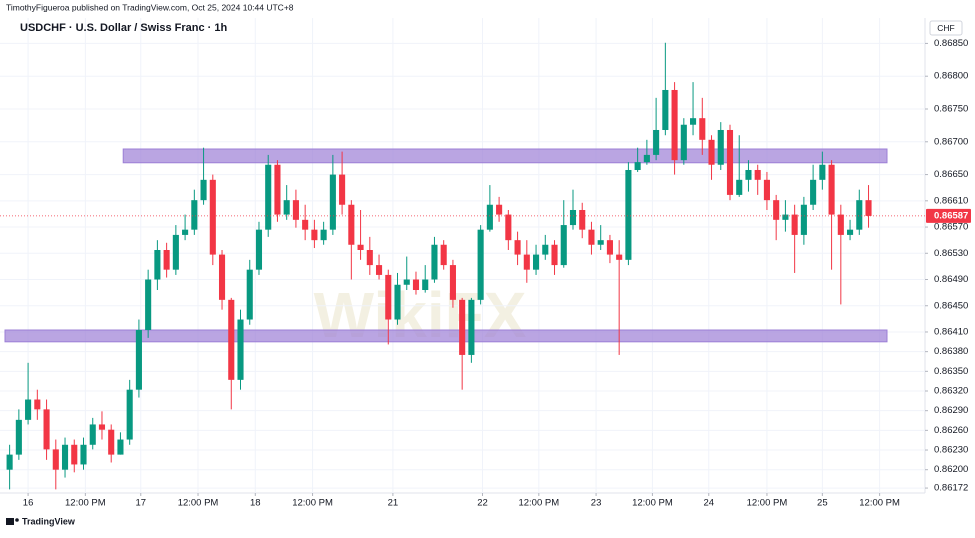 The height and width of the screenshot is (538, 975). What do you see at coordinates (951, 430) in the screenshot?
I see `y-tick-label: 0.86260` at bounding box center [951, 430].